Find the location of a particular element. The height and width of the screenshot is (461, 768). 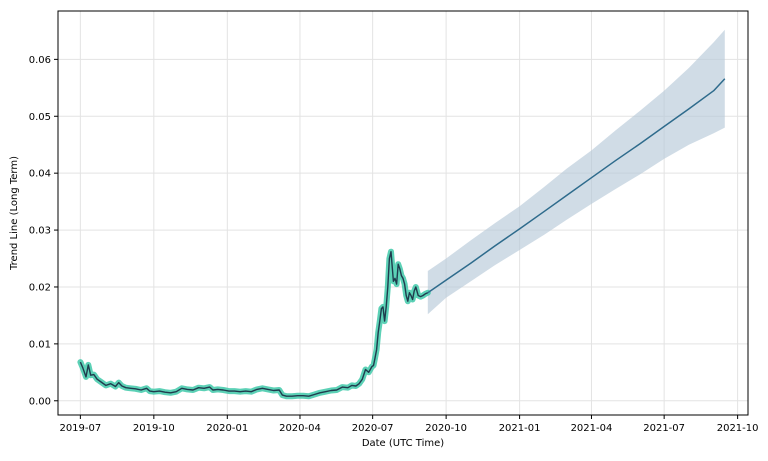

y-tick-label: 0.02 is located at coordinates (40, 287).